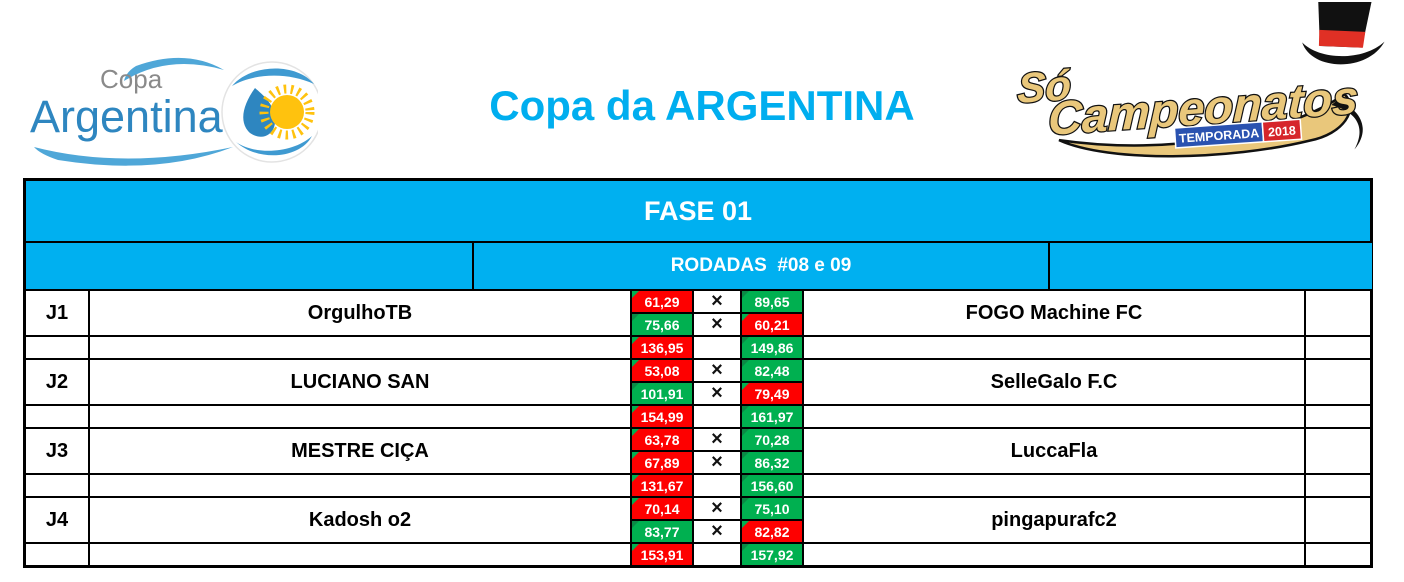 This screenshot has height=582, width=1404. I want to click on logo-argentina-text: Argentina, so click(127, 116).